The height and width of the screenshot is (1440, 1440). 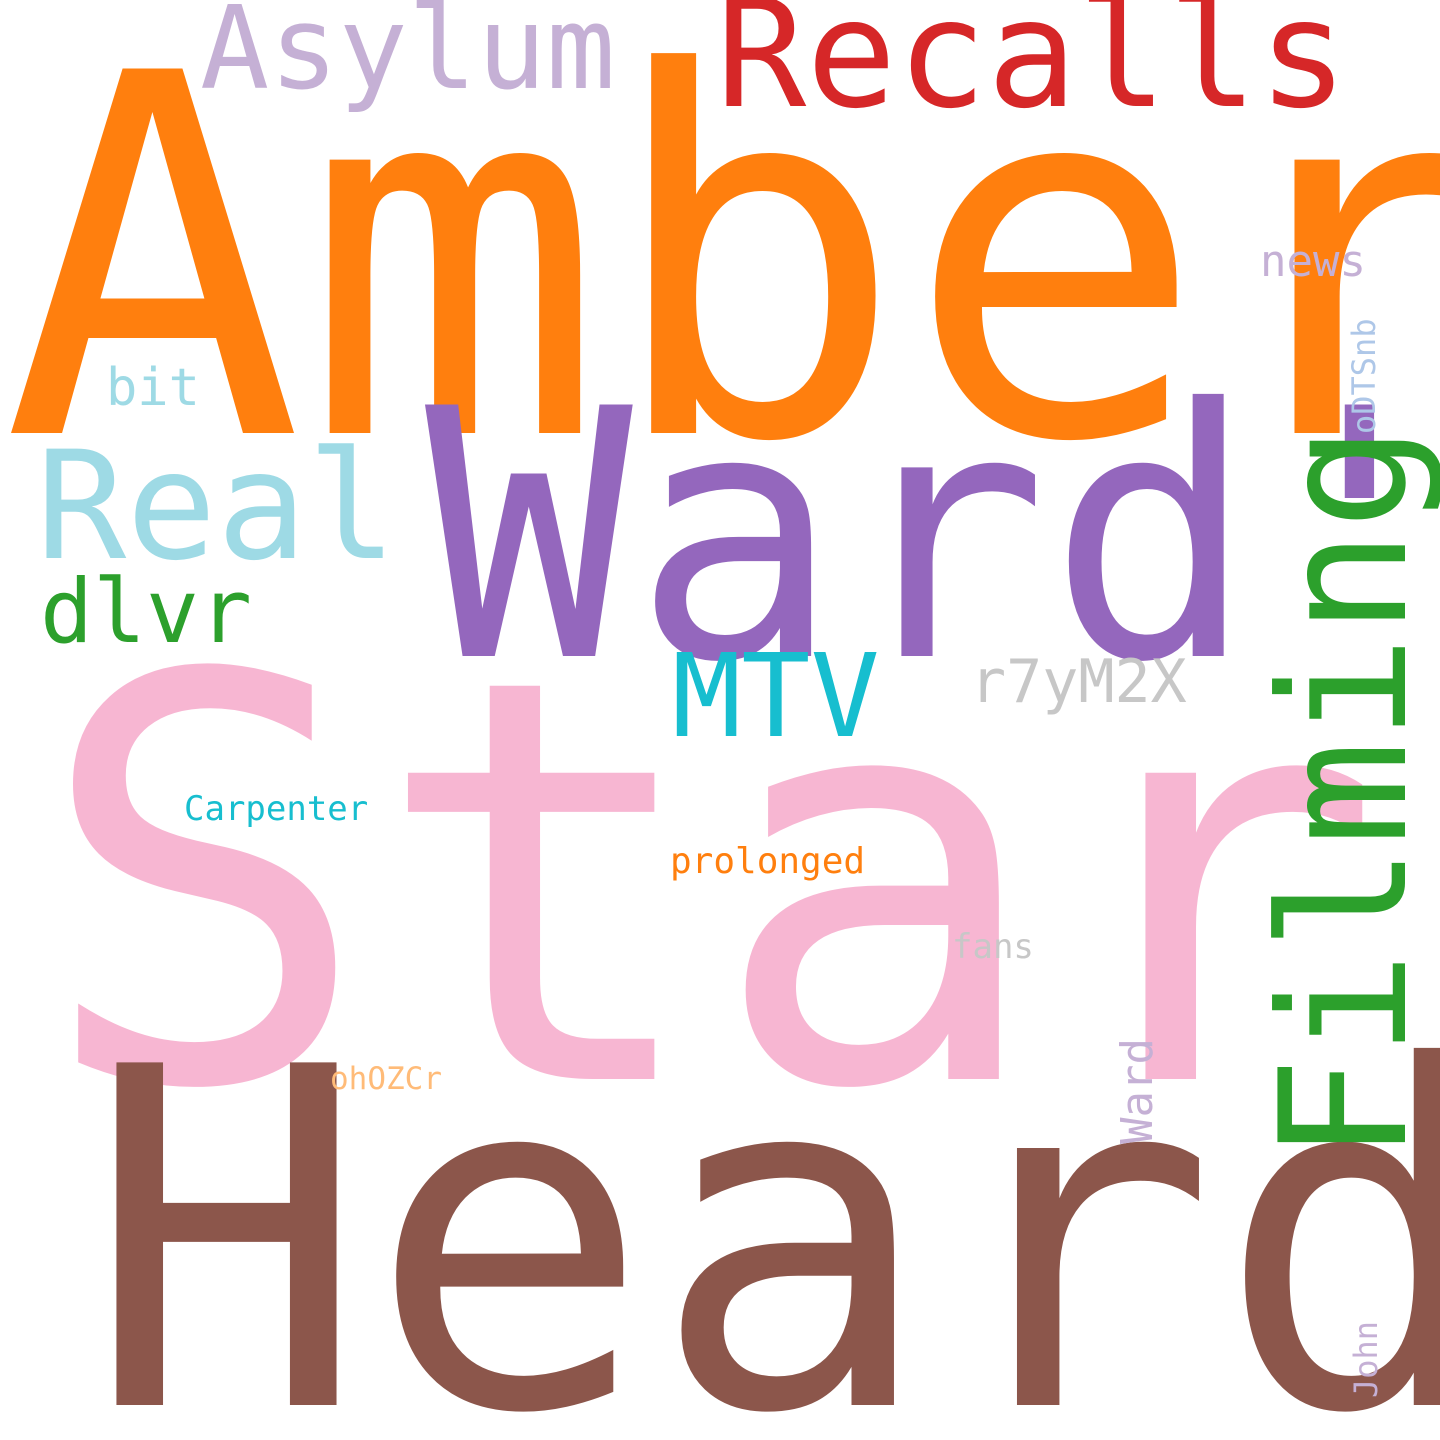 What do you see at coordinates (146, 611) in the screenshot?
I see `word-dlvr: dlvr` at bounding box center [146, 611].